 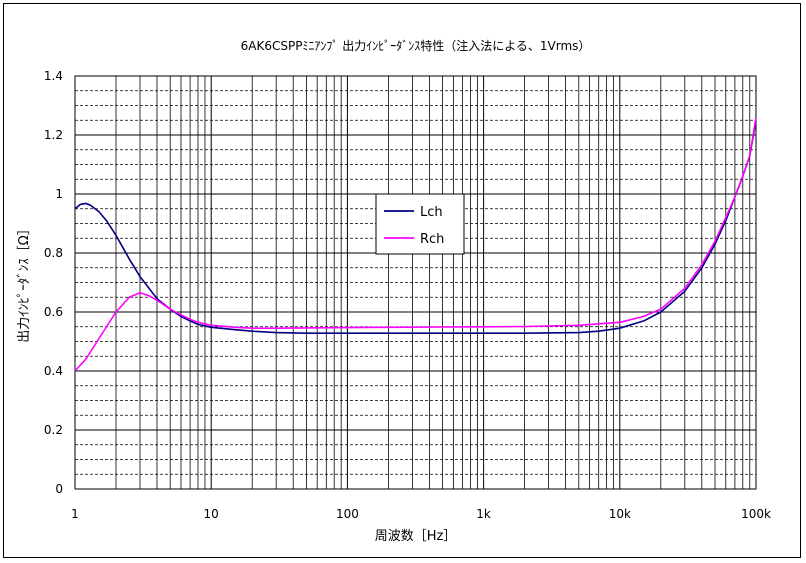 I want to click on x-tick-label: 100k, so click(x=756, y=514).